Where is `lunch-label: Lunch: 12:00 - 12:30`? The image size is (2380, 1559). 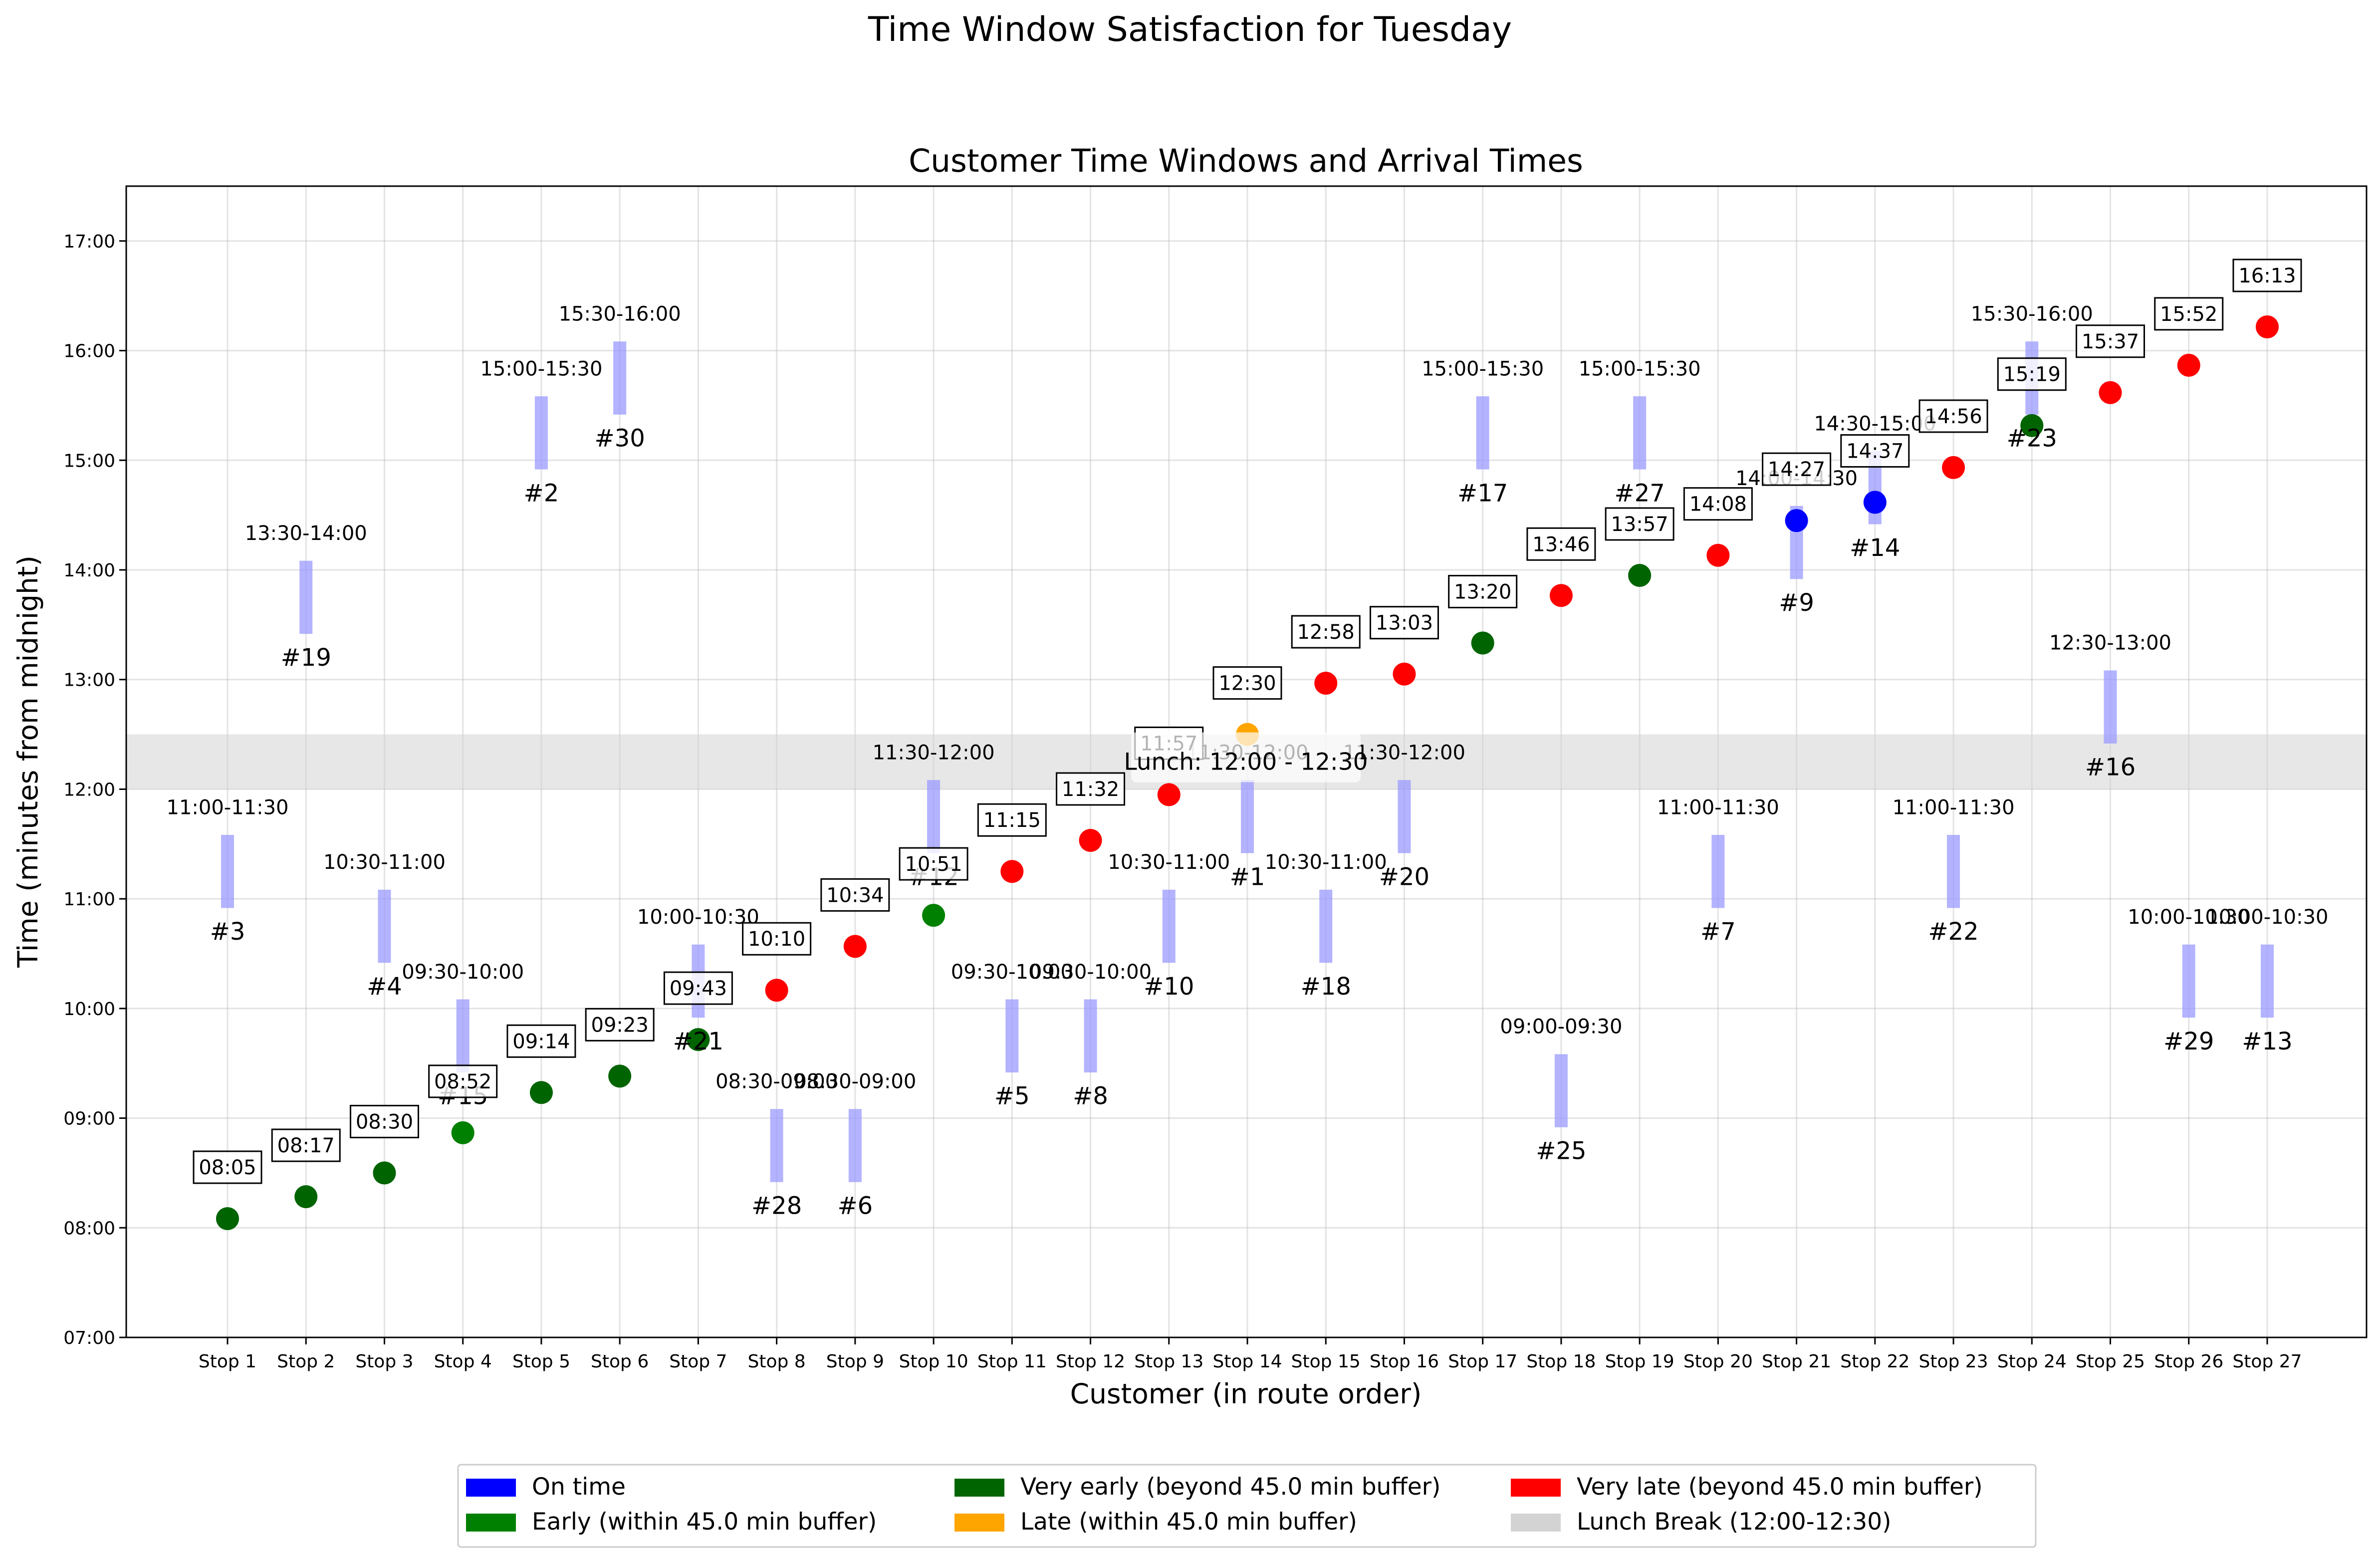 lunch-label: Lunch: 12:00 - 12:30 is located at coordinates (1246, 762).